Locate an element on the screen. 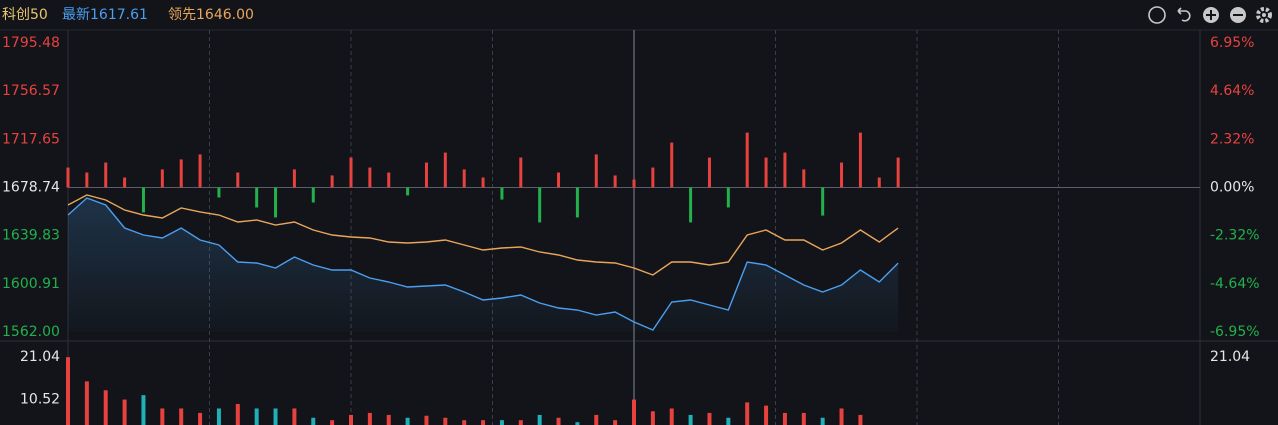  leading-price: 领先1646.00 is located at coordinates (211, 15).